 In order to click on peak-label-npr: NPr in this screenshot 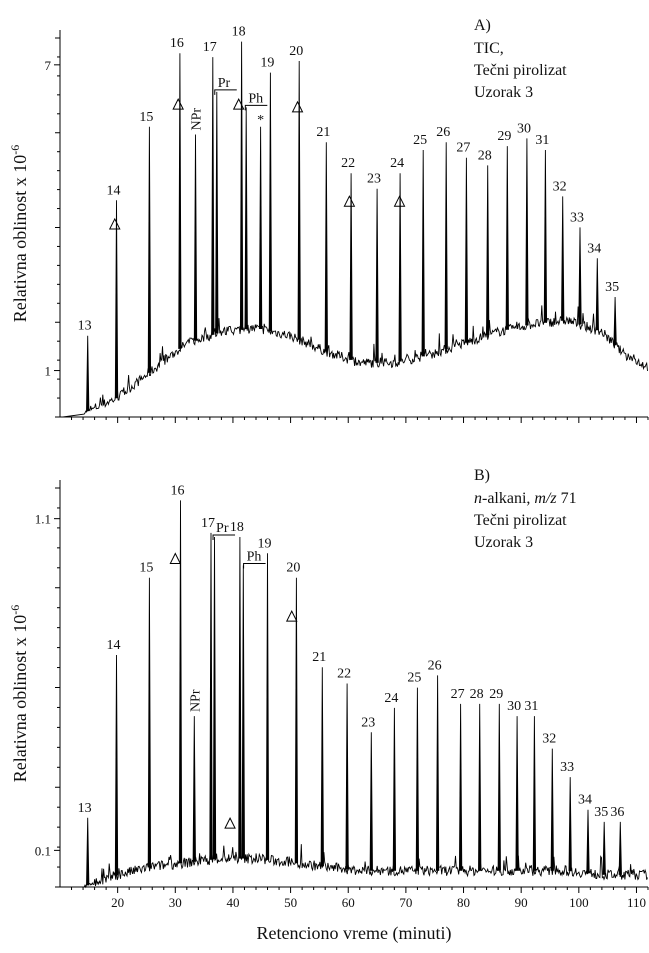, I will do `click(195, 700)`.